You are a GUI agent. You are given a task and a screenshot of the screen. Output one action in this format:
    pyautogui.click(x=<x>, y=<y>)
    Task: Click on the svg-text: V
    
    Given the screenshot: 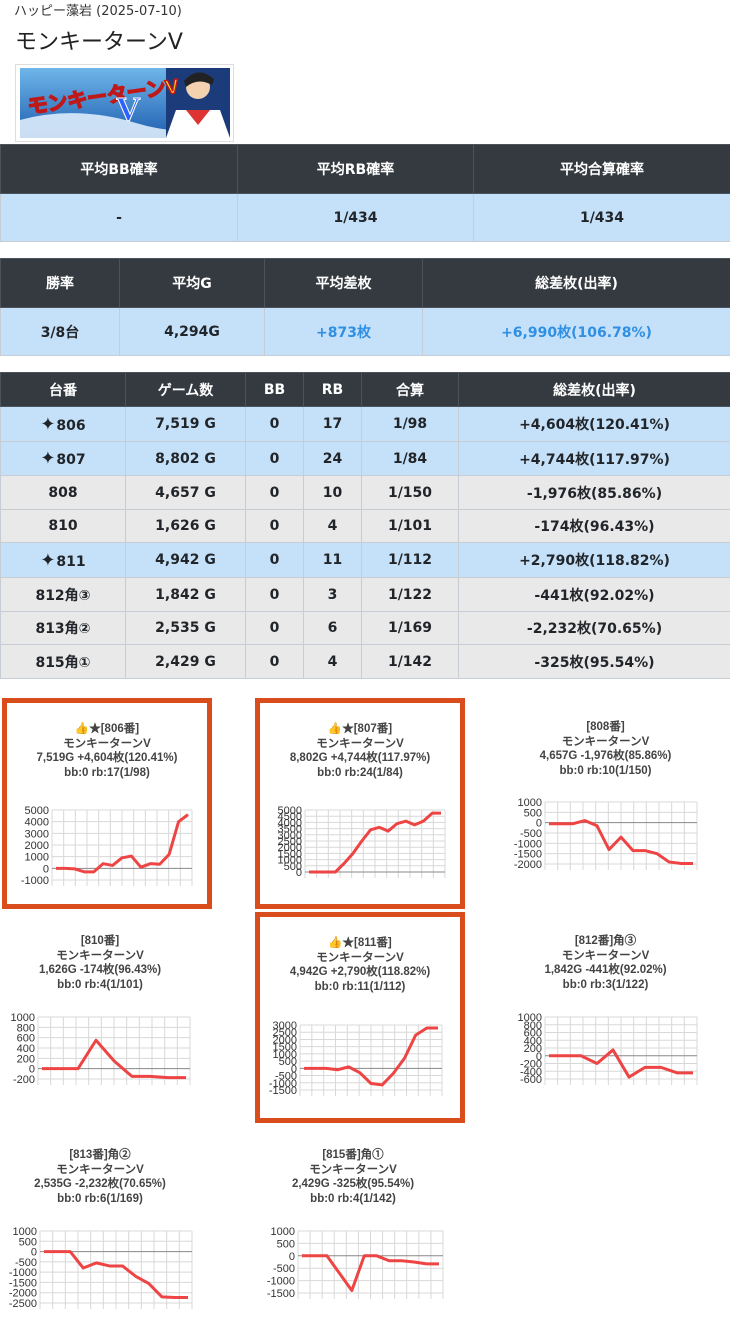 What is the action you would take?
    pyautogui.click(x=128, y=109)
    